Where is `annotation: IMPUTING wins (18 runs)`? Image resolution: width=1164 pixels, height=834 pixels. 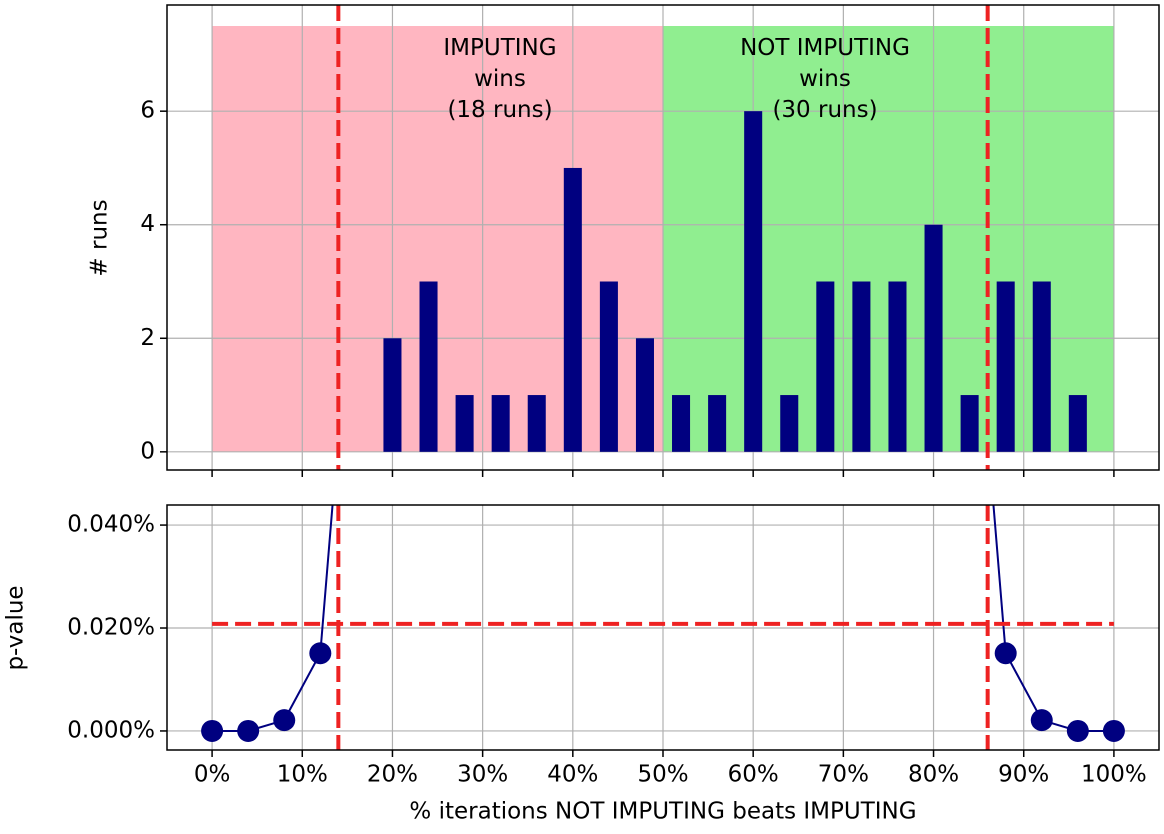 annotation: IMPUTING wins (18 runs) is located at coordinates (499, 79).